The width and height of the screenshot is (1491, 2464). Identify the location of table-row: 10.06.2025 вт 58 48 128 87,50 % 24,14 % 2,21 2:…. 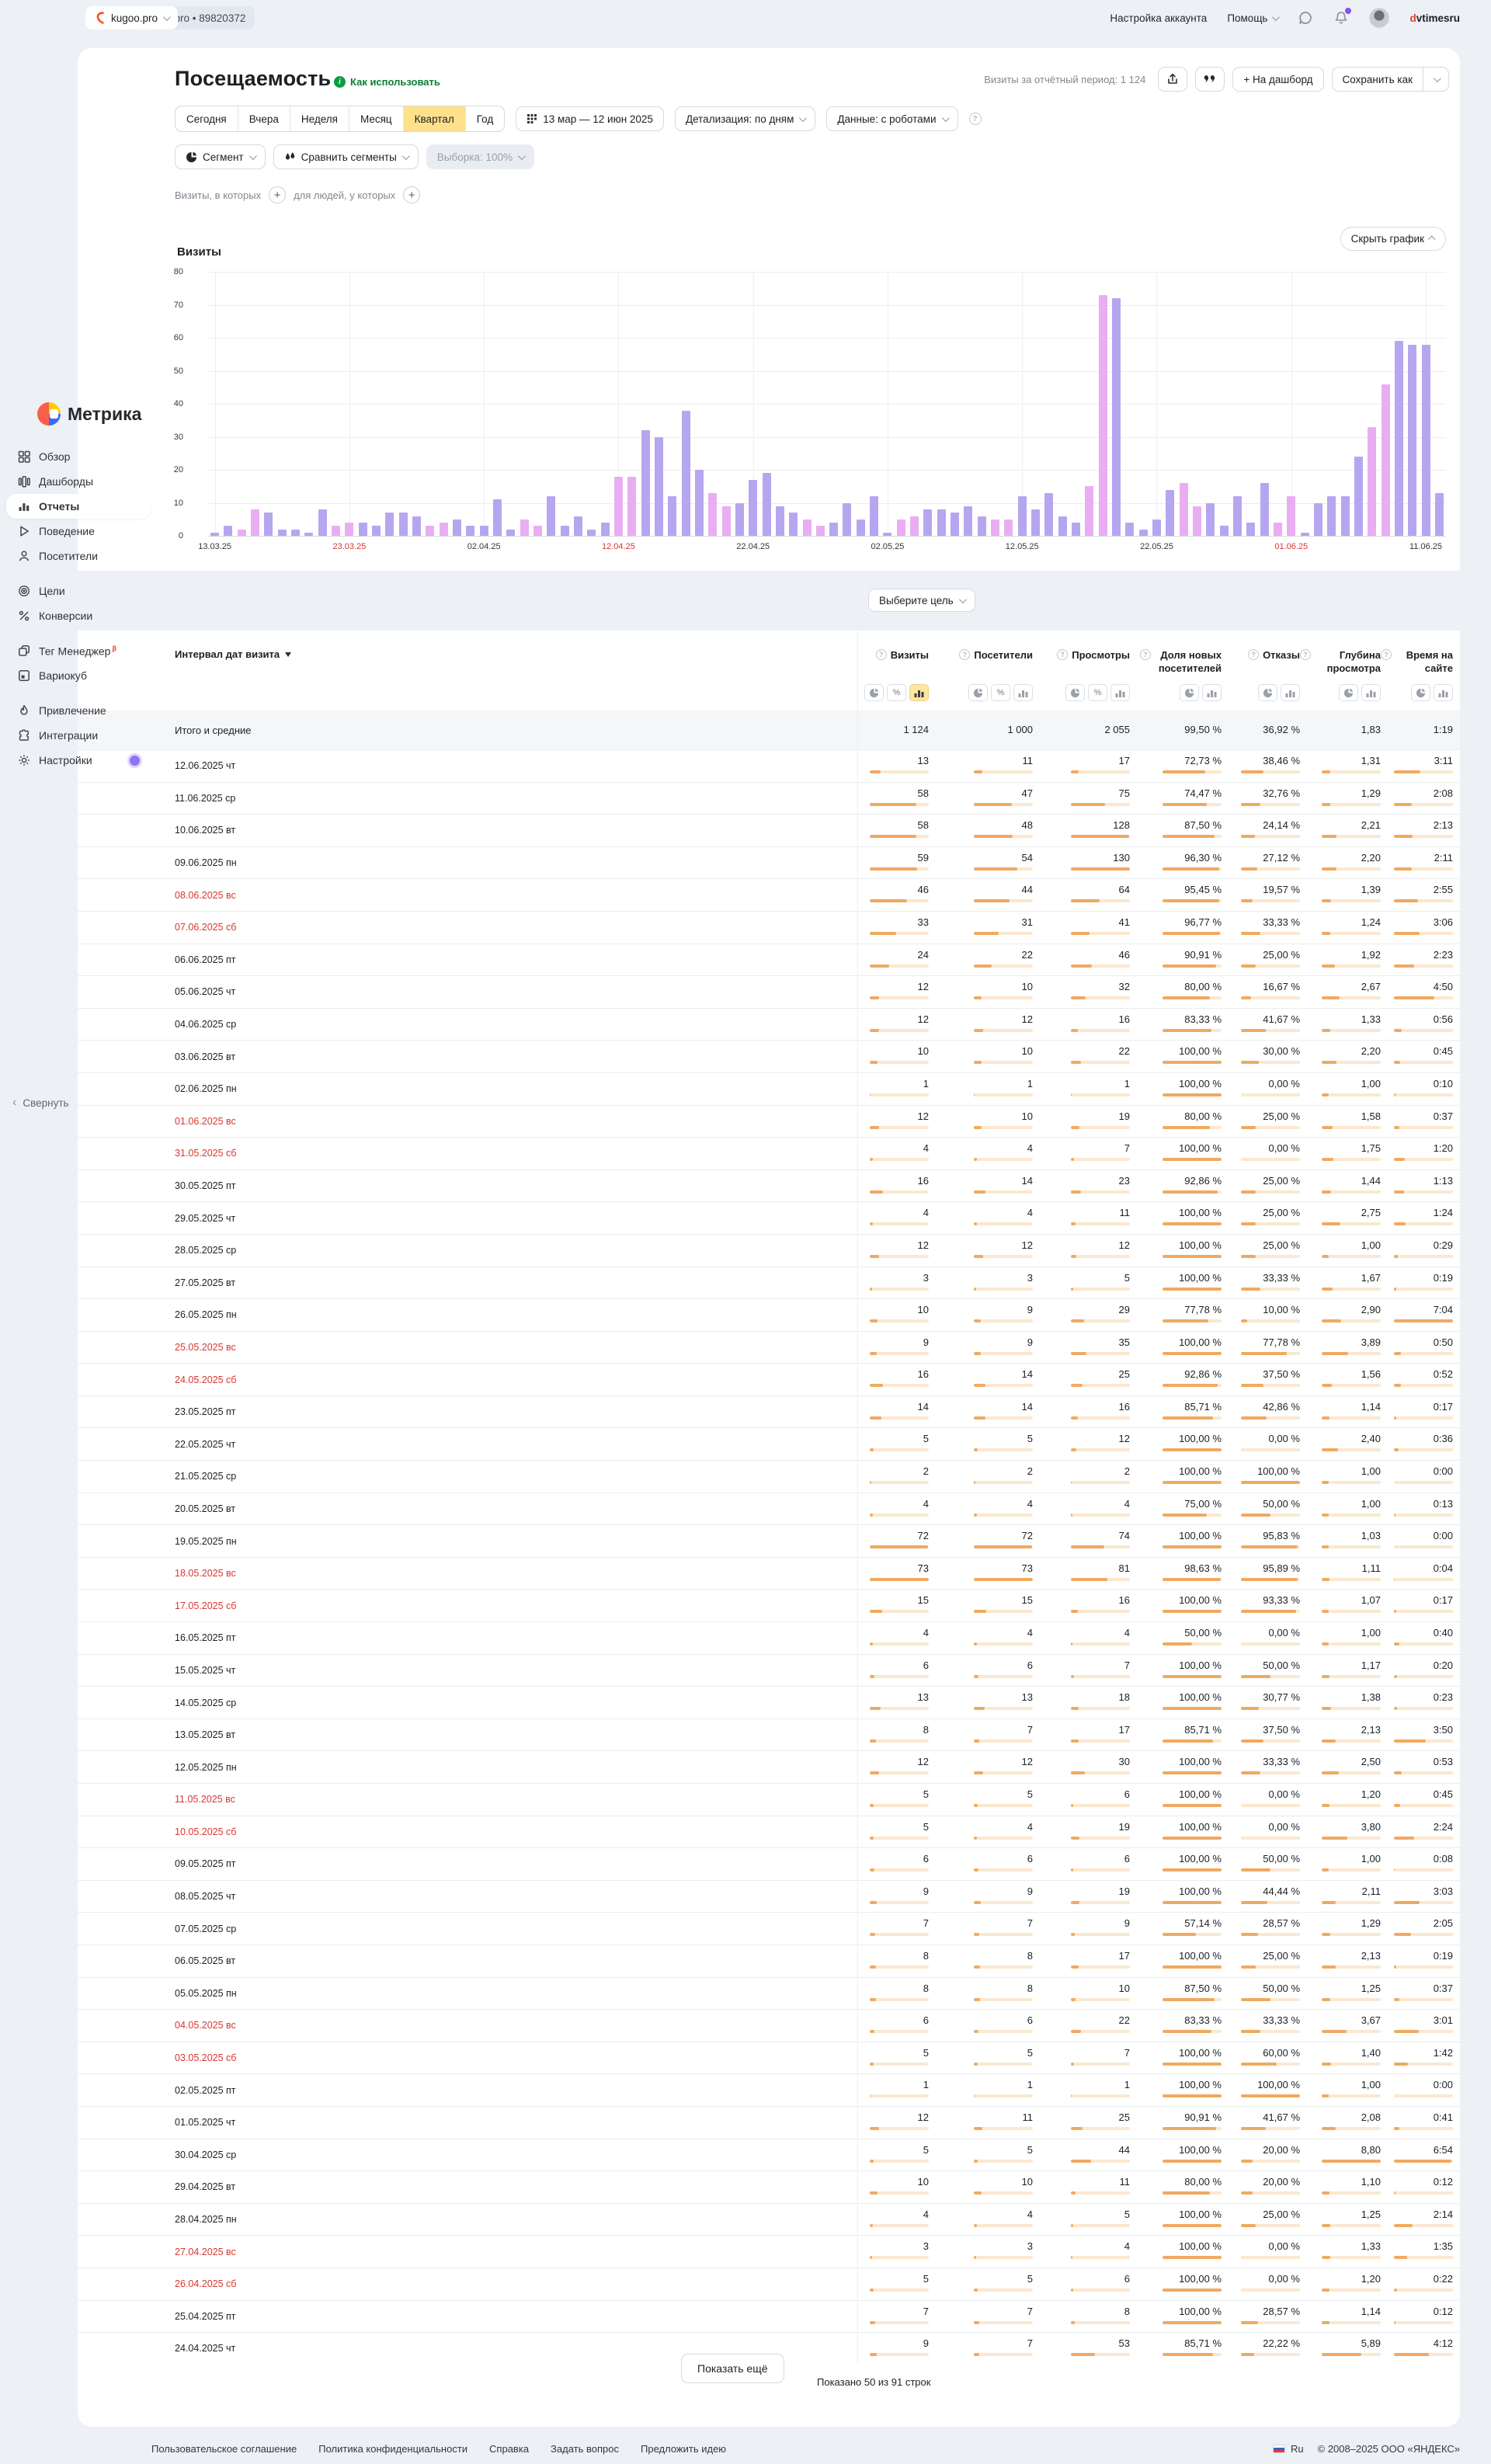
(769, 830).